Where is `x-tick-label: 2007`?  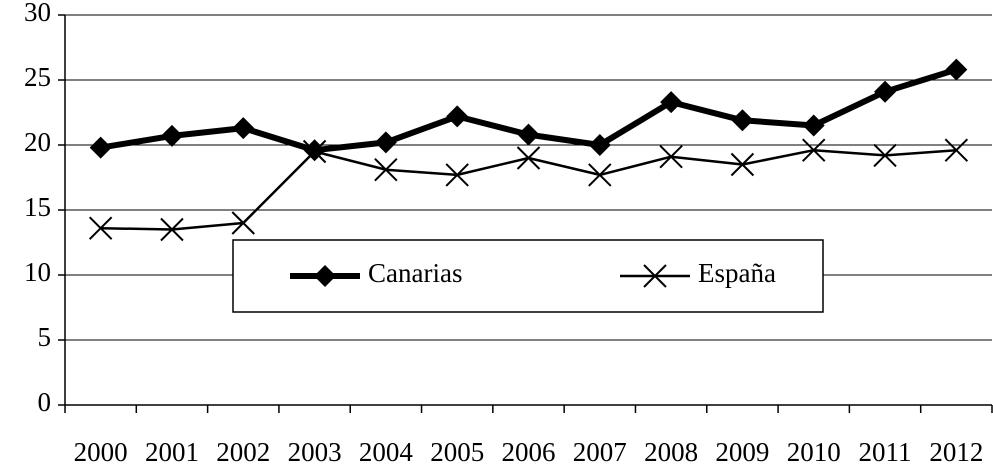 x-tick-label: 2007 is located at coordinates (600, 452).